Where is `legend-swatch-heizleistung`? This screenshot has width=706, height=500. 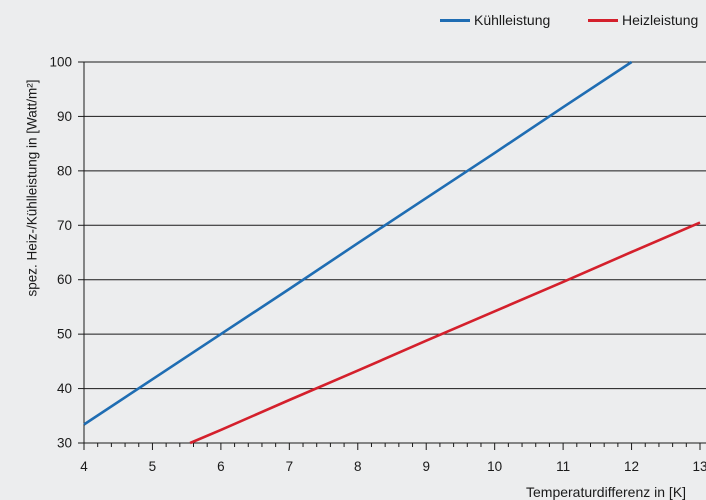
legend-swatch-heizleistung is located at coordinates (603, 20).